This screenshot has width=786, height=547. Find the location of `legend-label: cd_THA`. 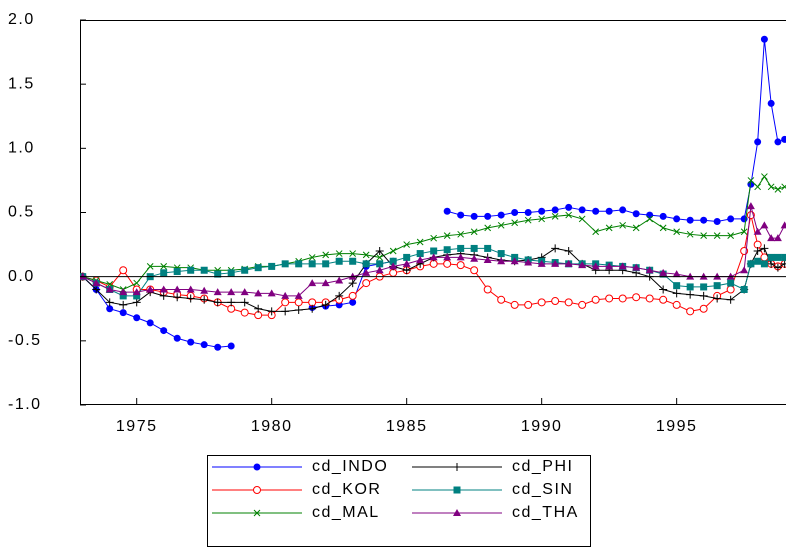

legend-label: cd_THA is located at coordinates (545, 512).